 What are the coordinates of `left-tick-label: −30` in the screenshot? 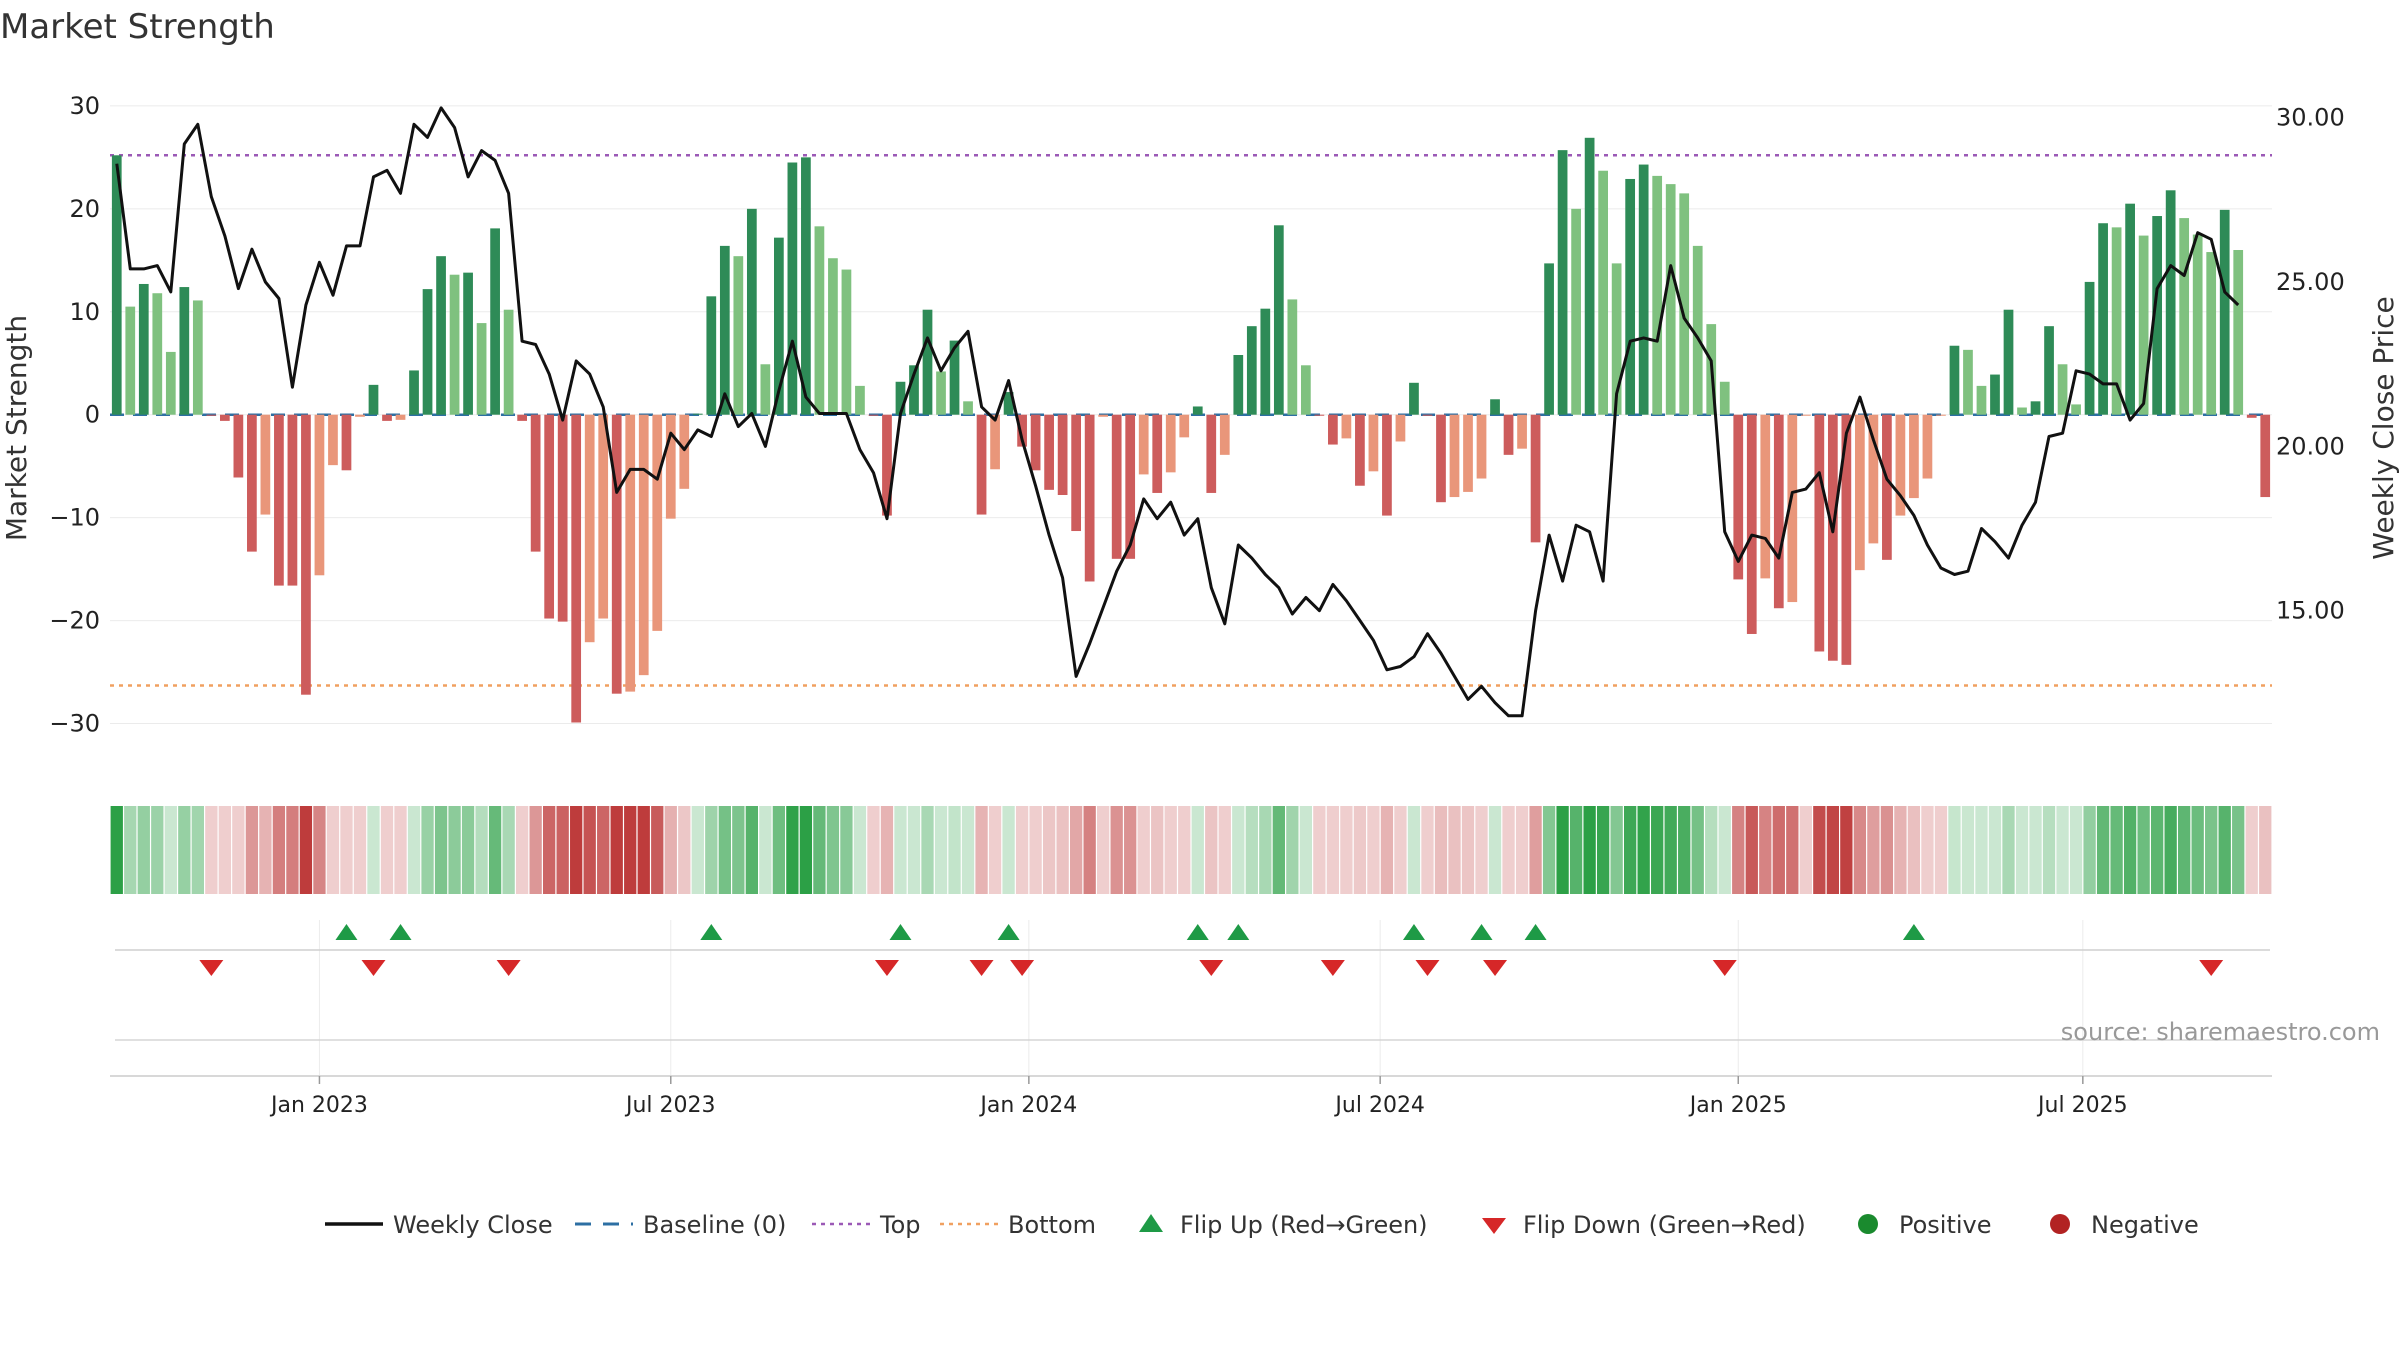 It's located at (74, 724).